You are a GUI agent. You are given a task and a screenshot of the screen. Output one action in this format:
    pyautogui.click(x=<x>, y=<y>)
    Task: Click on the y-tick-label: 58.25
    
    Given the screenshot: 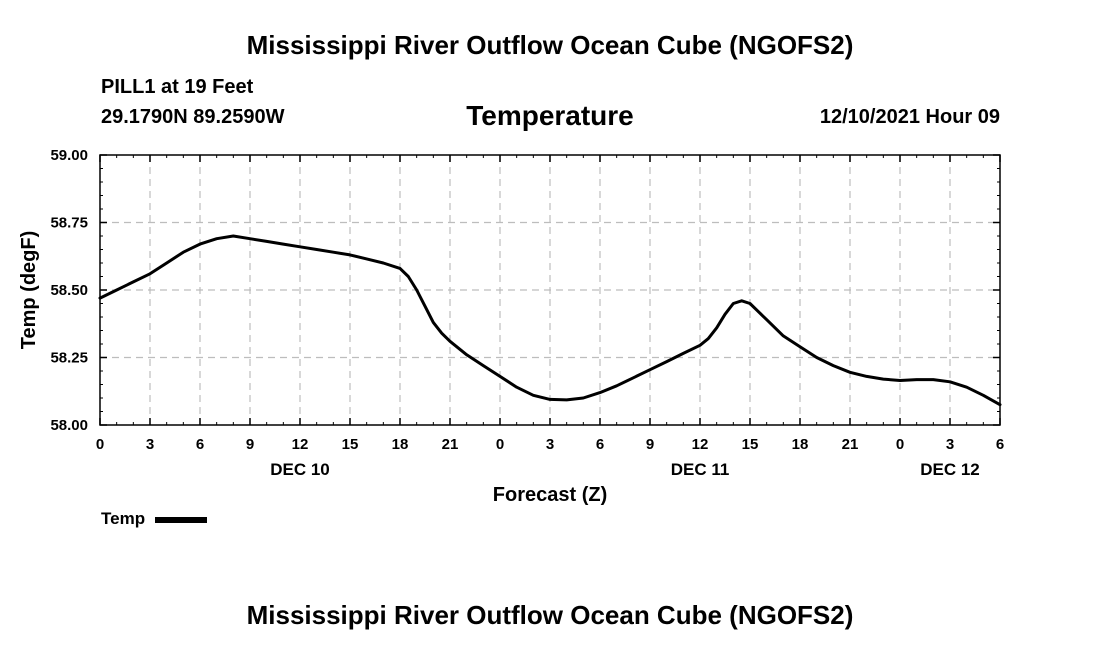 What is the action you would take?
    pyautogui.click(x=69, y=358)
    